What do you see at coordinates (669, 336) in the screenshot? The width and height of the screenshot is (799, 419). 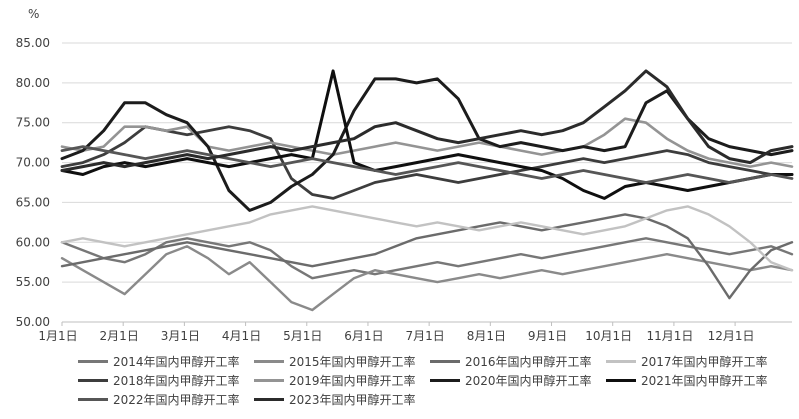 I see `x-tick-label-11: 11月1日` at bounding box center [669, 336].